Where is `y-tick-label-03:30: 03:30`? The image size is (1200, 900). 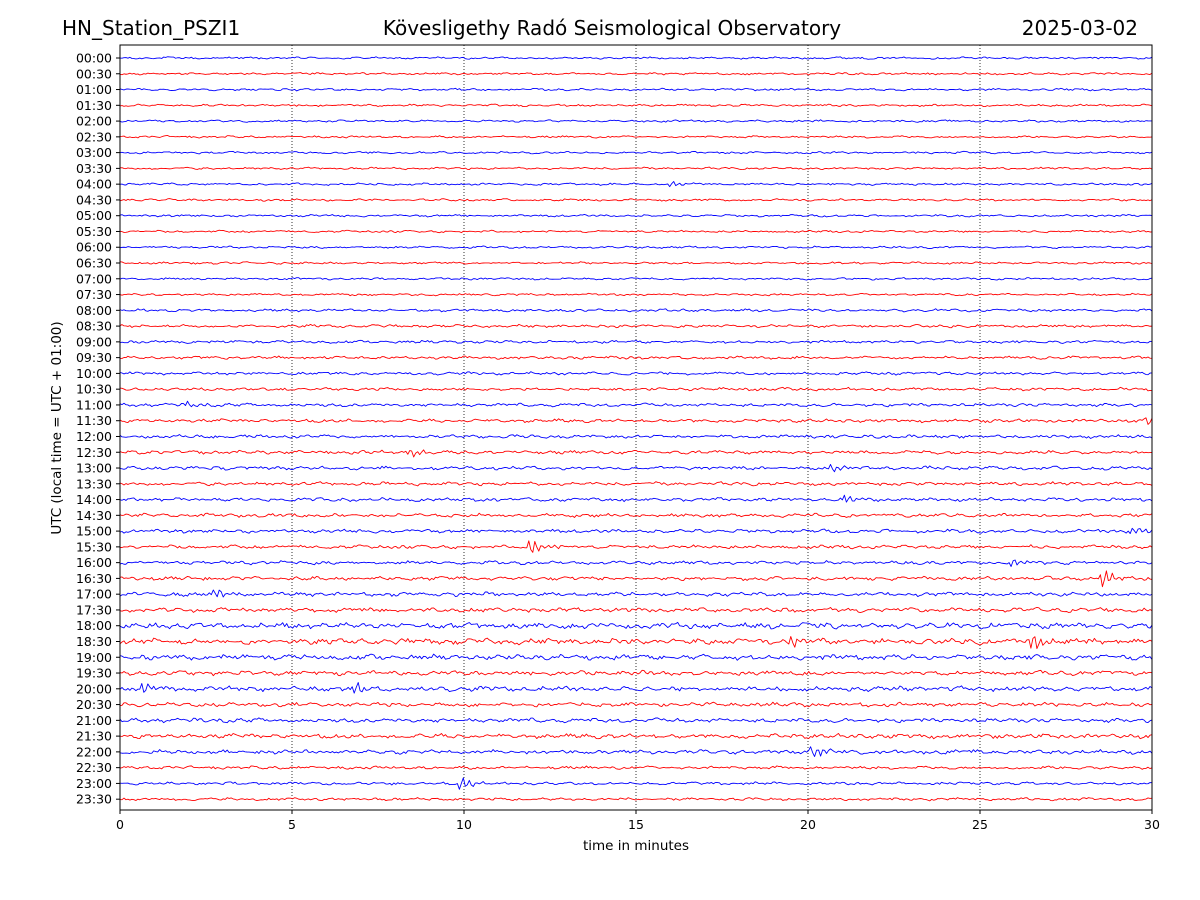
y-tick-label-03:30: 03:30 is located at coordinates (94, 168).